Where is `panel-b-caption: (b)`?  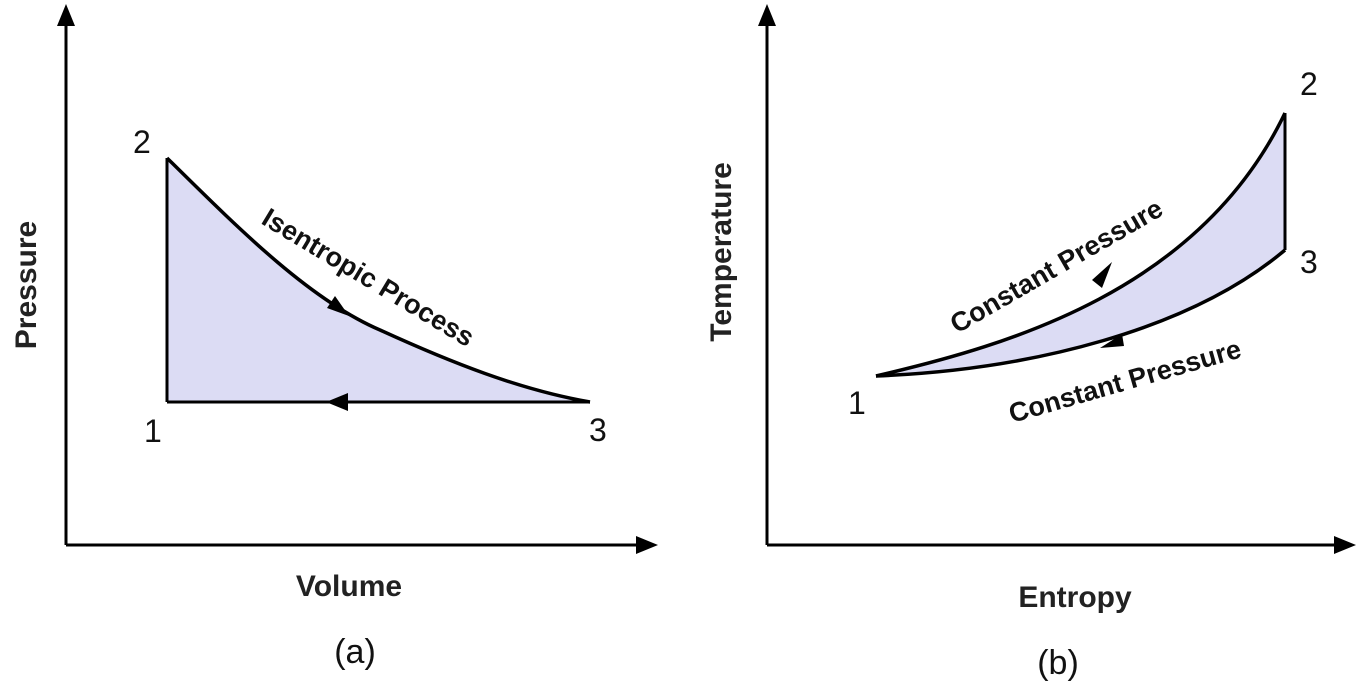
panel-b-caption: (b) is located at coordinates (1058, 663).